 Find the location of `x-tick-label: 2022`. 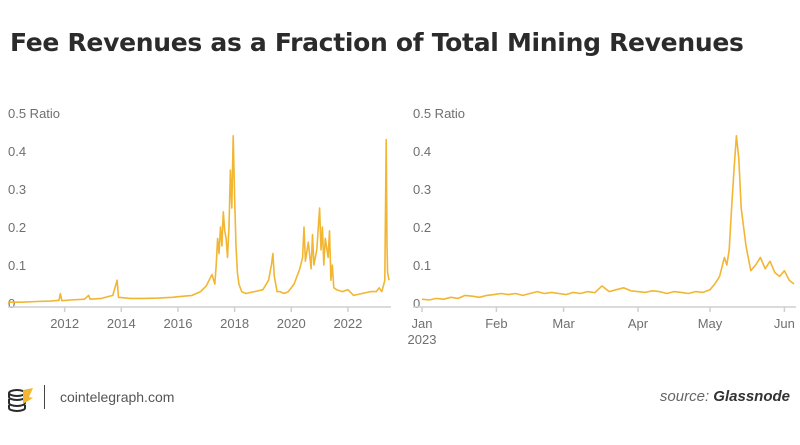

x-tick-label: 2022 is located at coordinates (347, 323).